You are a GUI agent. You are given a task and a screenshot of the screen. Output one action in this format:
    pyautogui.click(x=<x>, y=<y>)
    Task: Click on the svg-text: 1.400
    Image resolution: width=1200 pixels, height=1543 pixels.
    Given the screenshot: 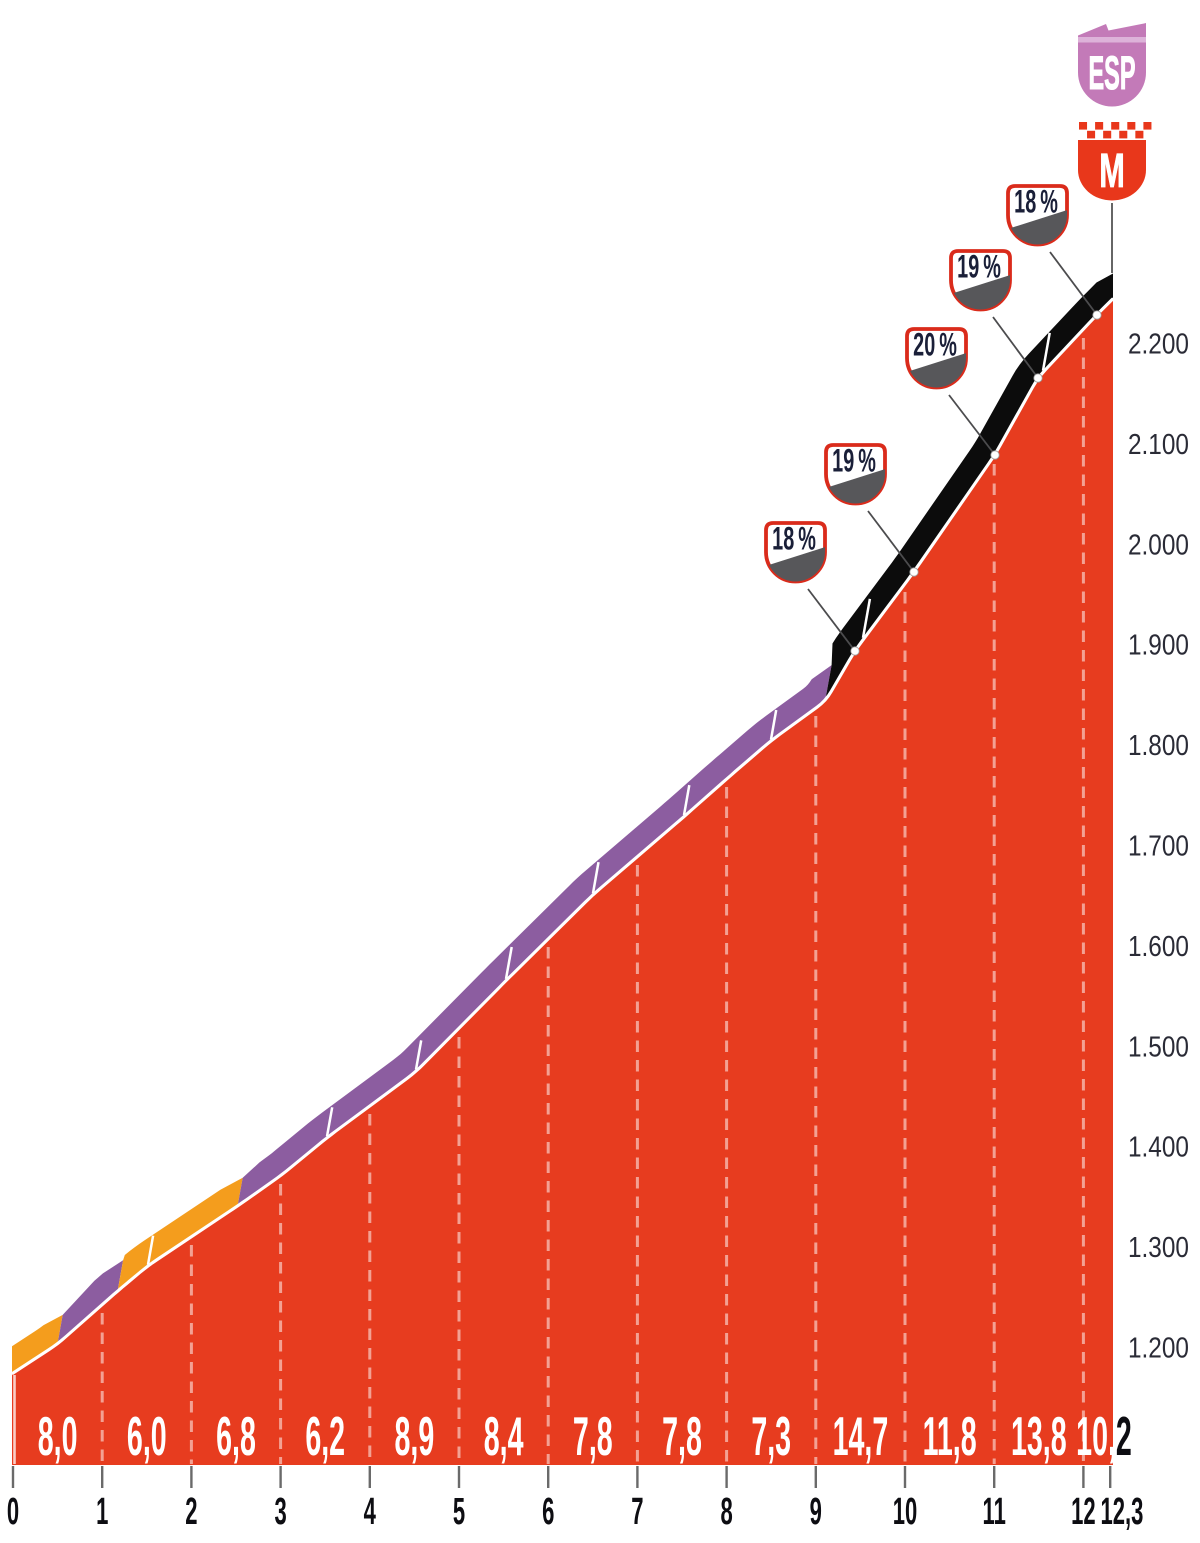 What is the action you would take?
    pyautogui.click(x=1158, y=1147)
    